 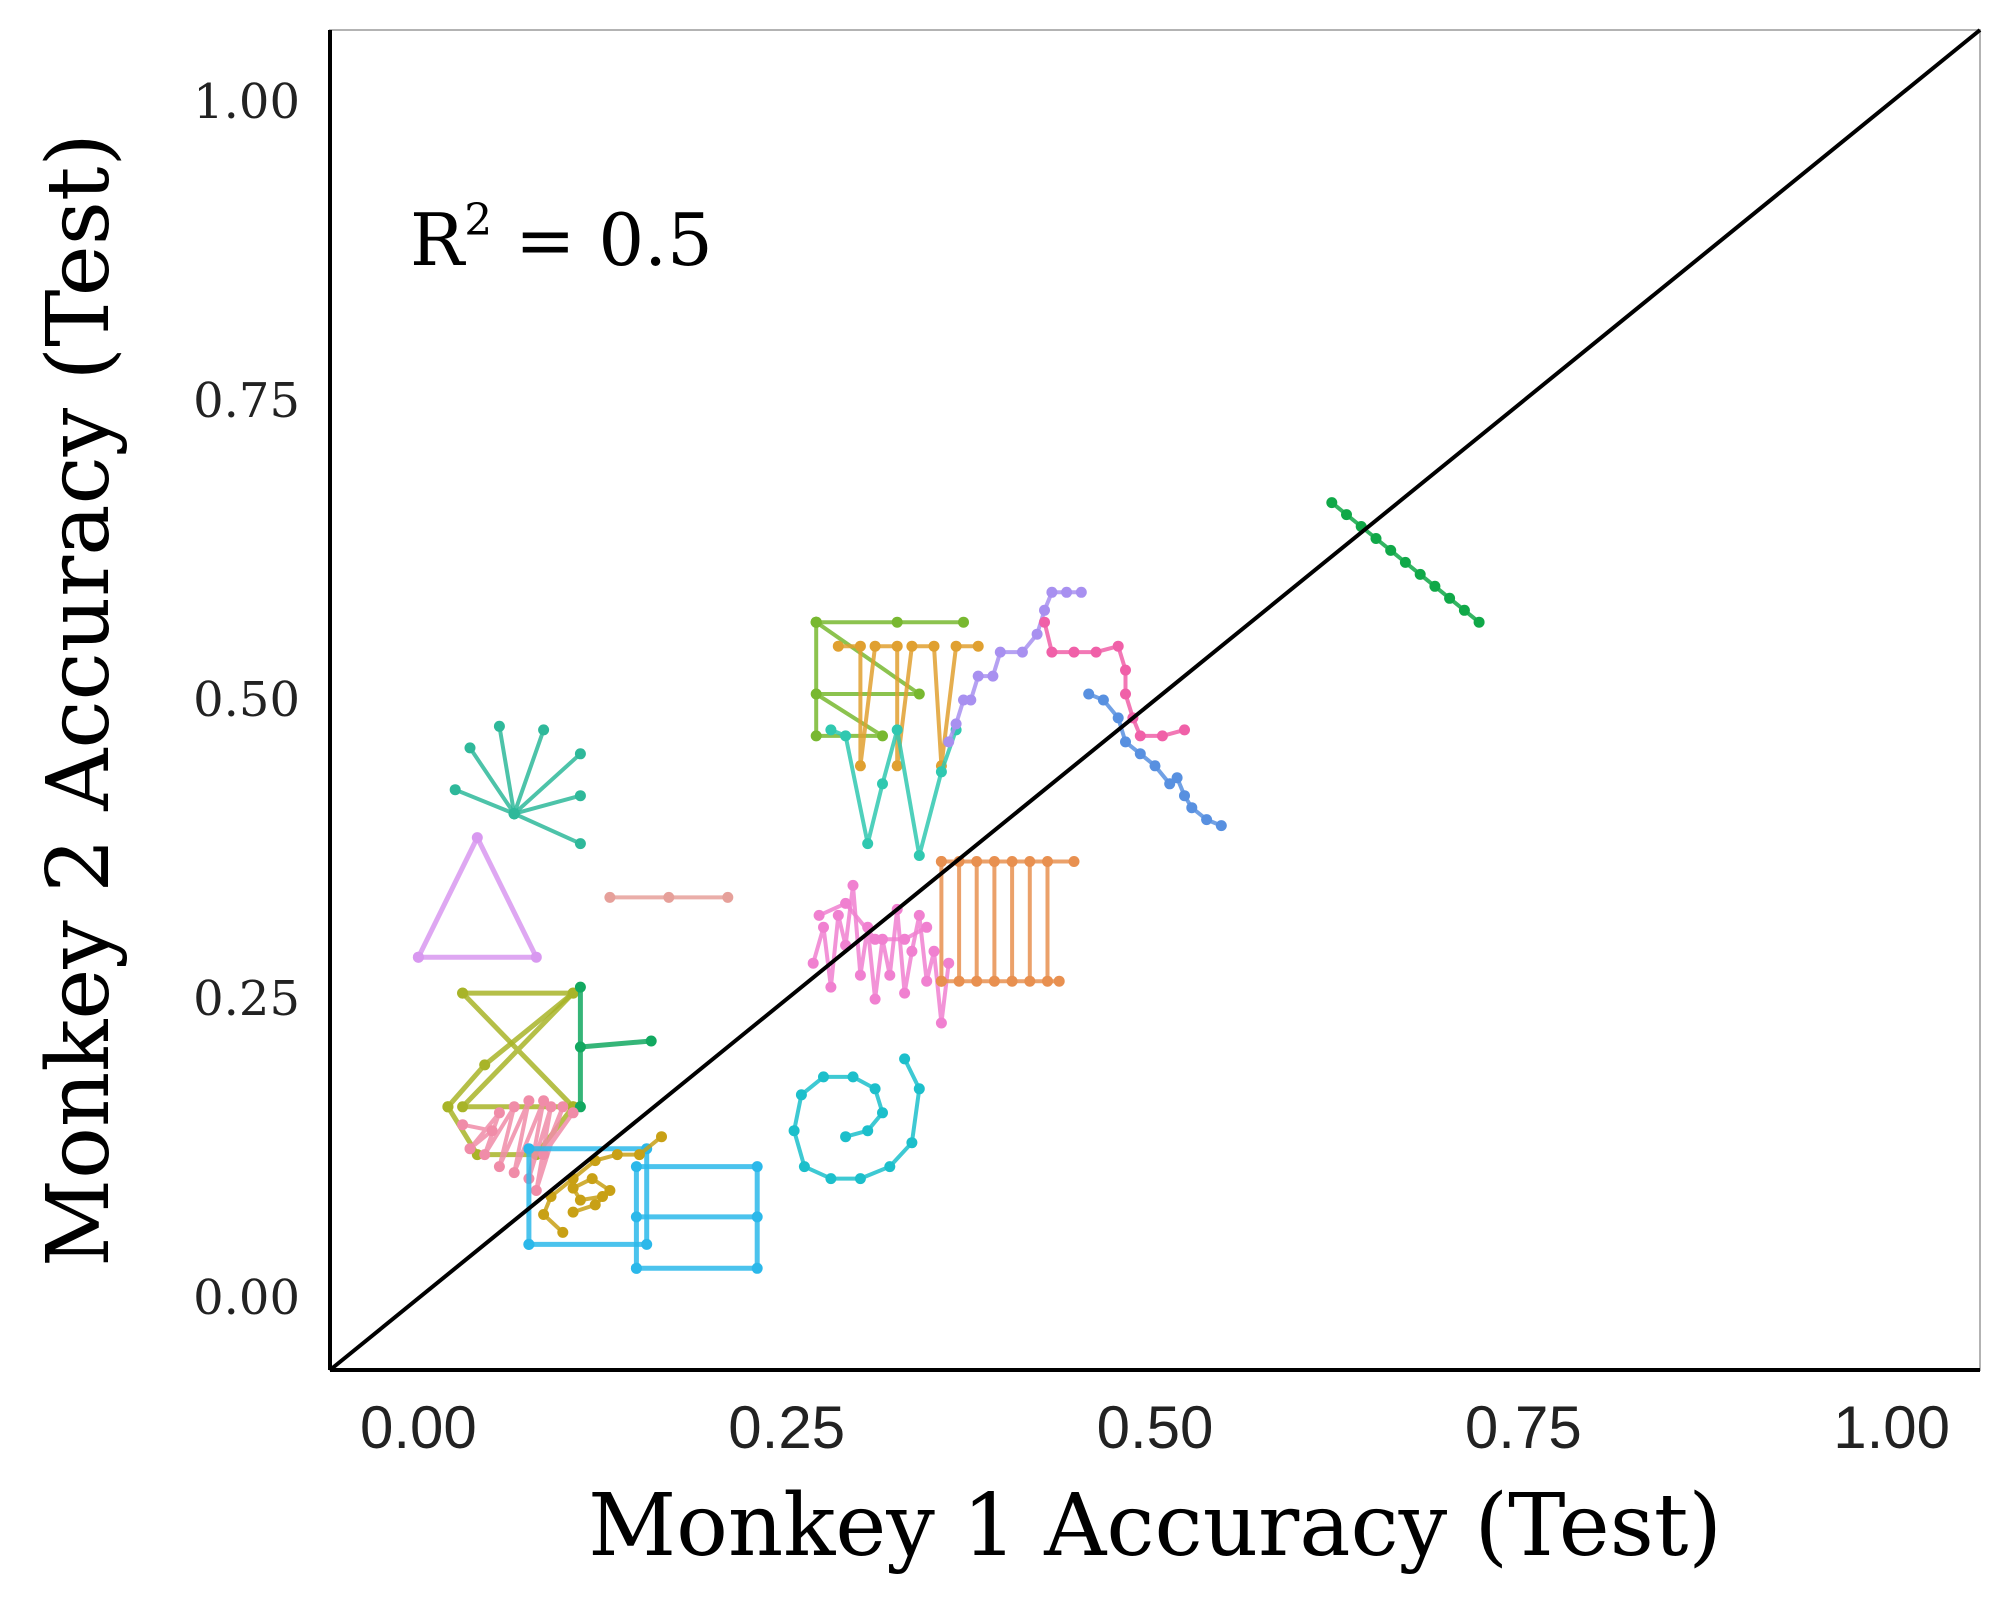 What do you see at coordinates (246, 1298) in the screenshot?
I see `y-tick-label: 0.00` at bounding box center [246, 1298].